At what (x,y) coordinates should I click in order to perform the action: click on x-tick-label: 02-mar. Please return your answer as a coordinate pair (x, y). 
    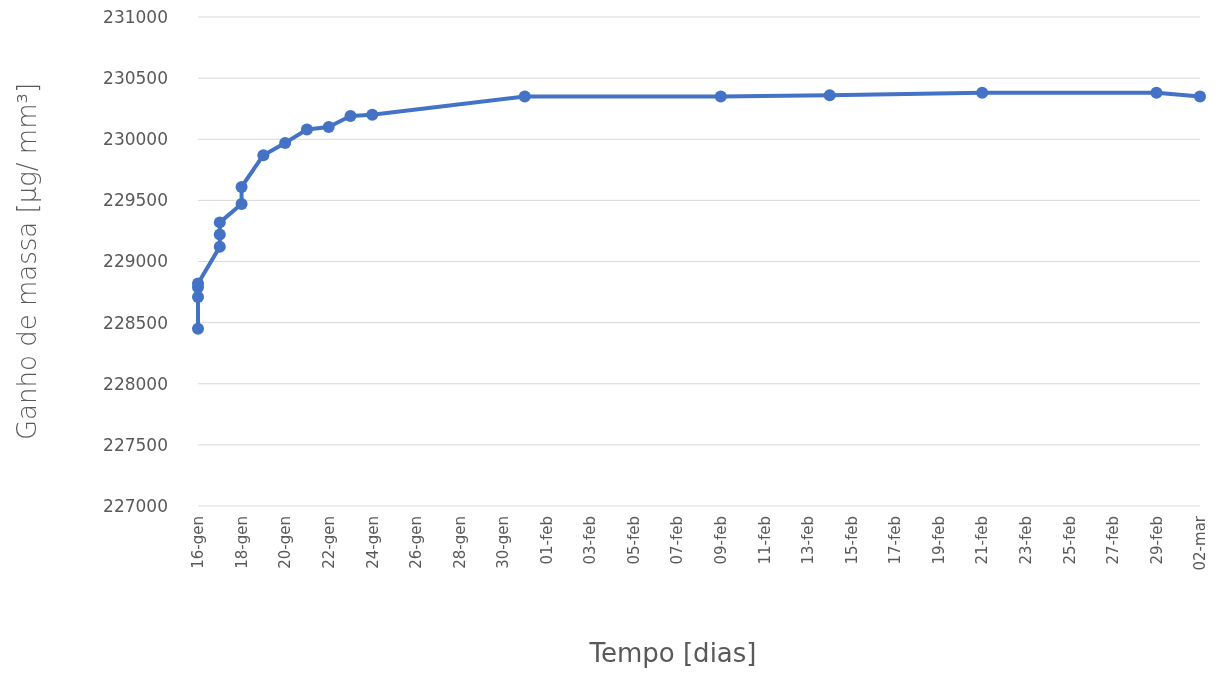
    Looking at the image, I should click on (1200, 543).